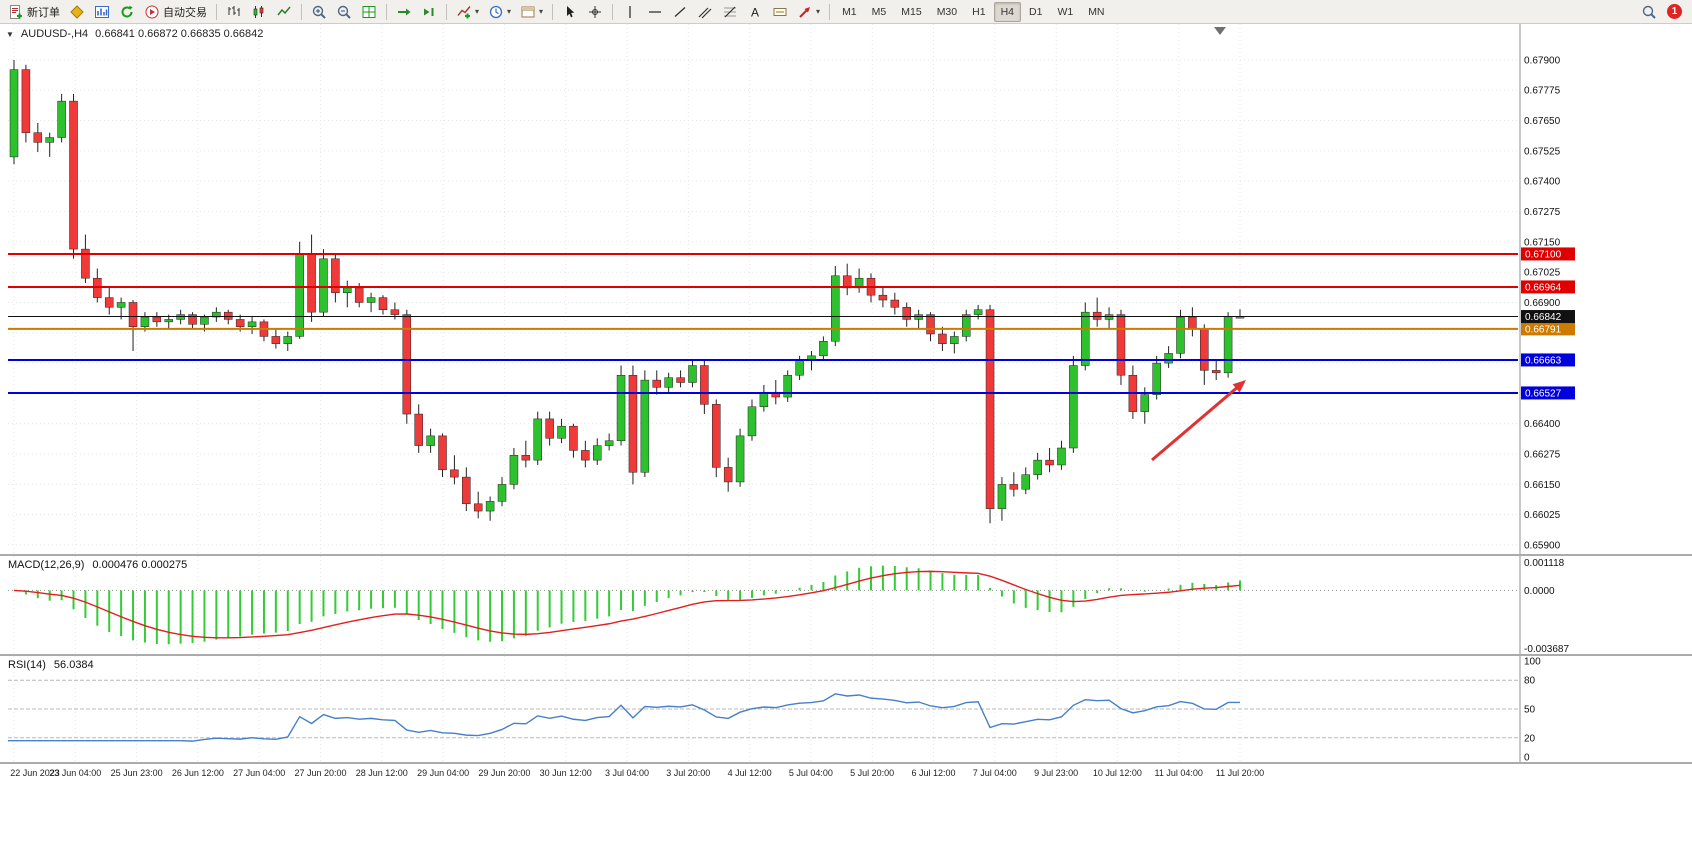 This screenshot has height=847, width=1692. What do you see at coordinates (381, 773) in the screenshot?
I see `time-axis-label: 28 Jun 12:00` at bounding box center [381, 773].